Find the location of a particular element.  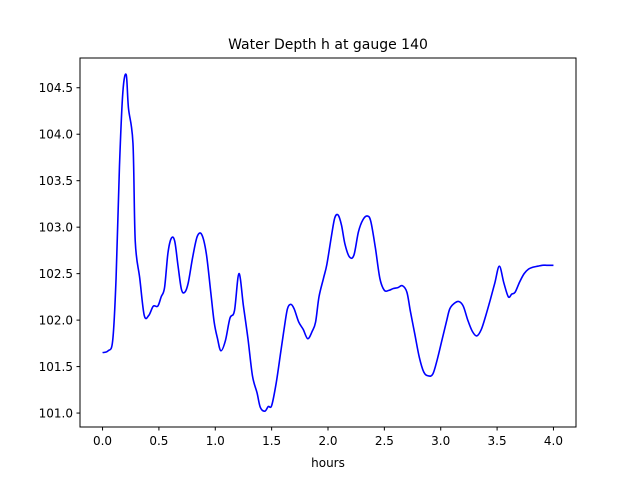

x-tick-label: 3.5 is located at coordinates (497, 441).